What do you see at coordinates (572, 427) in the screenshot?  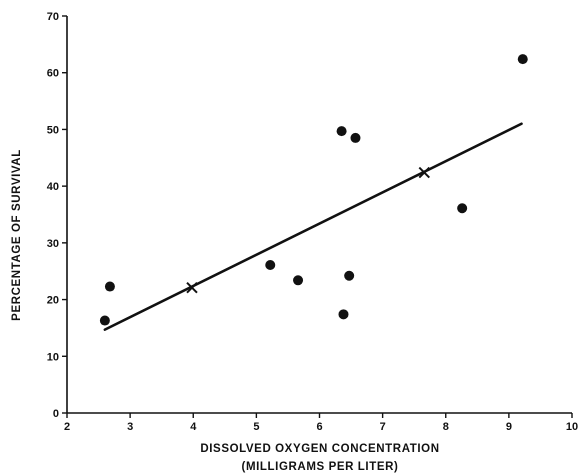 I see `x-tick-label: 10` at bounding box center [572, 427].